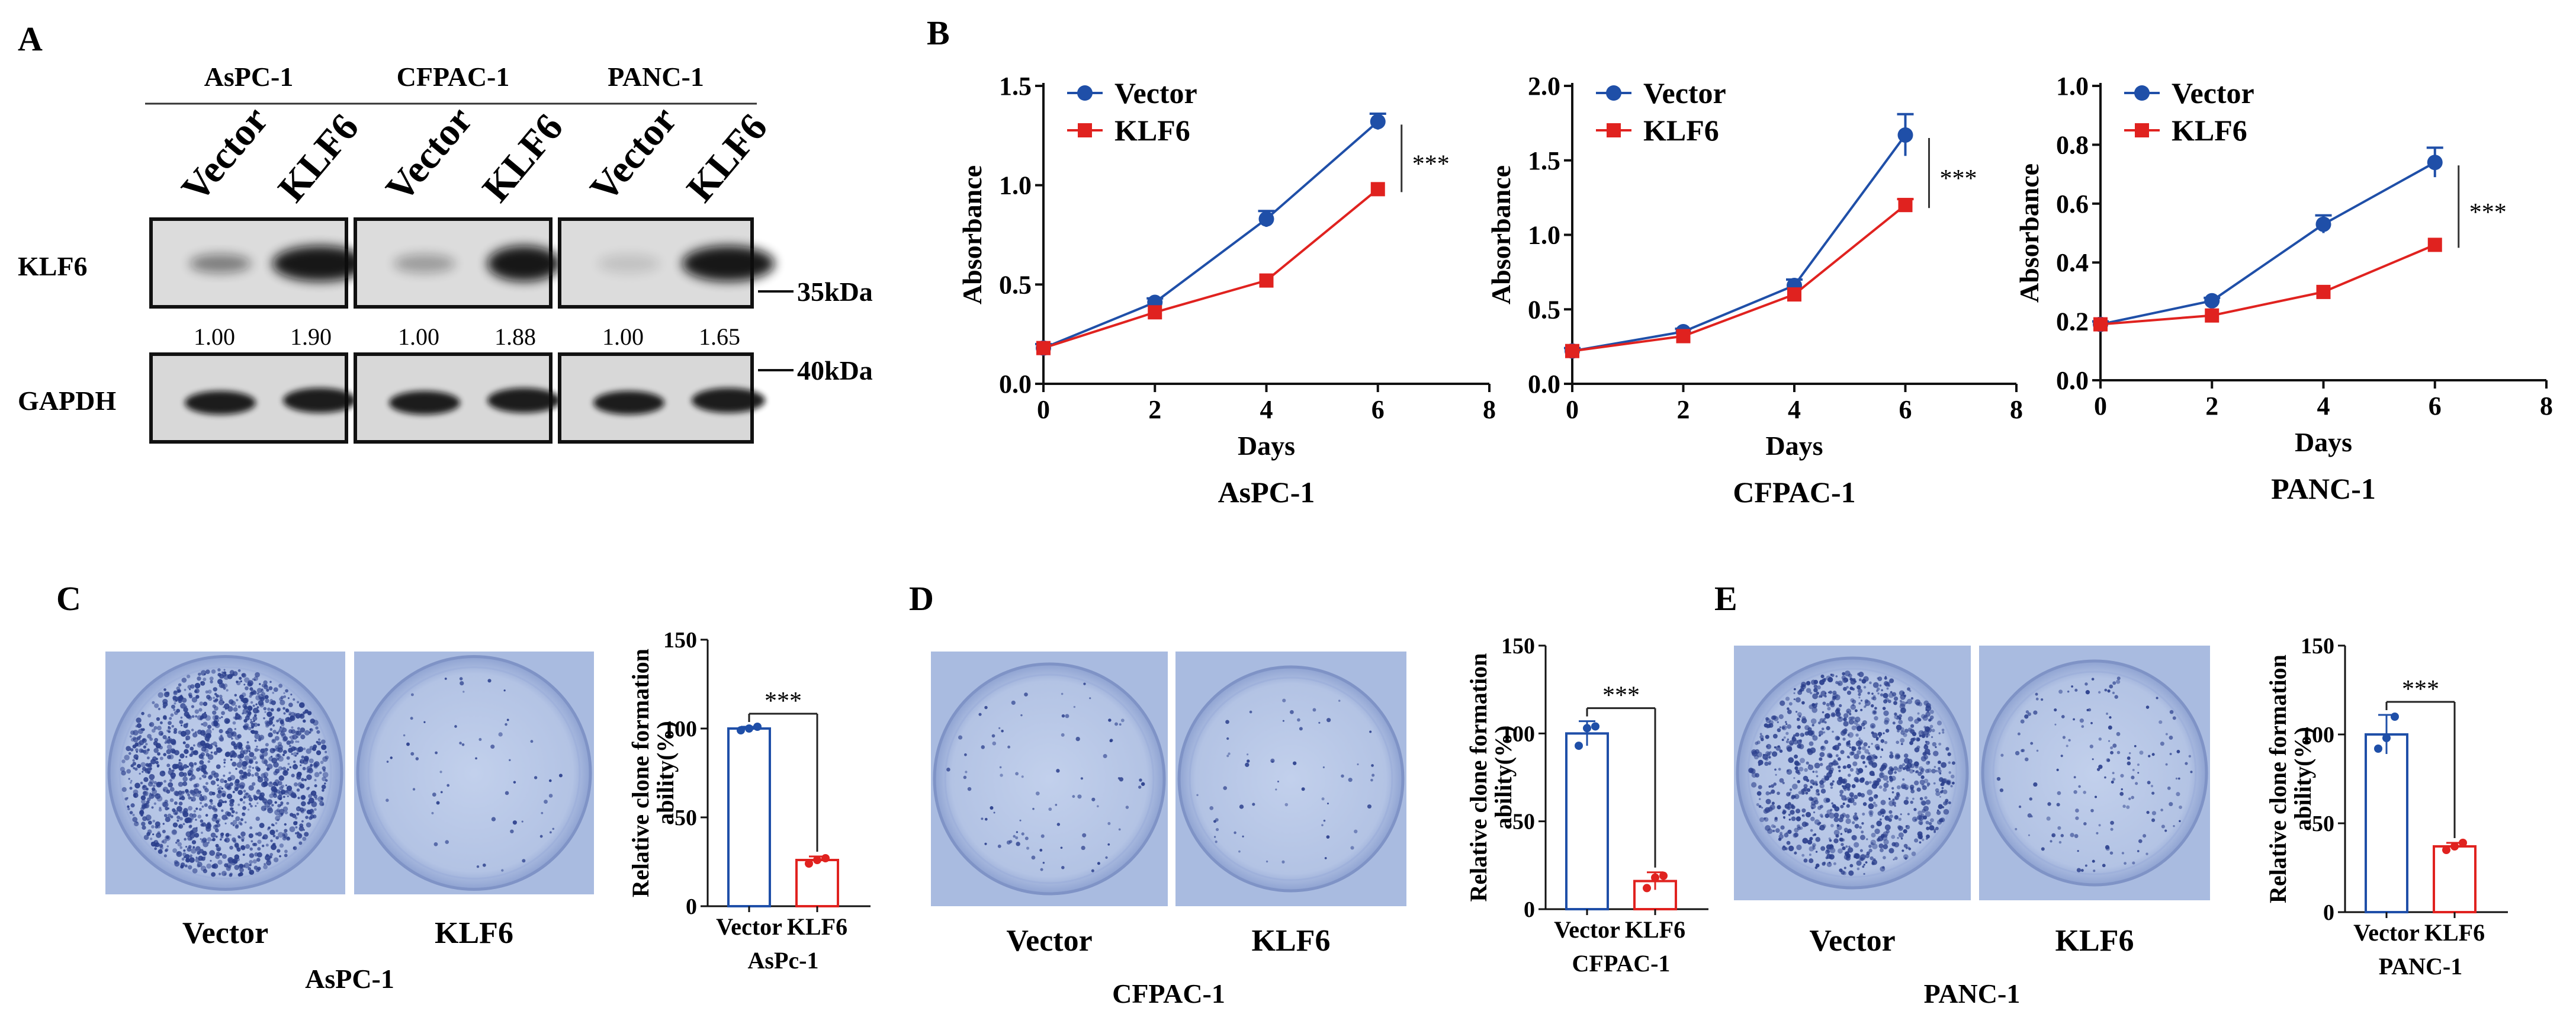  Describe the element at coordinates (220, 403) in the screenshot. I see `gapdh-band-vector` at that location.